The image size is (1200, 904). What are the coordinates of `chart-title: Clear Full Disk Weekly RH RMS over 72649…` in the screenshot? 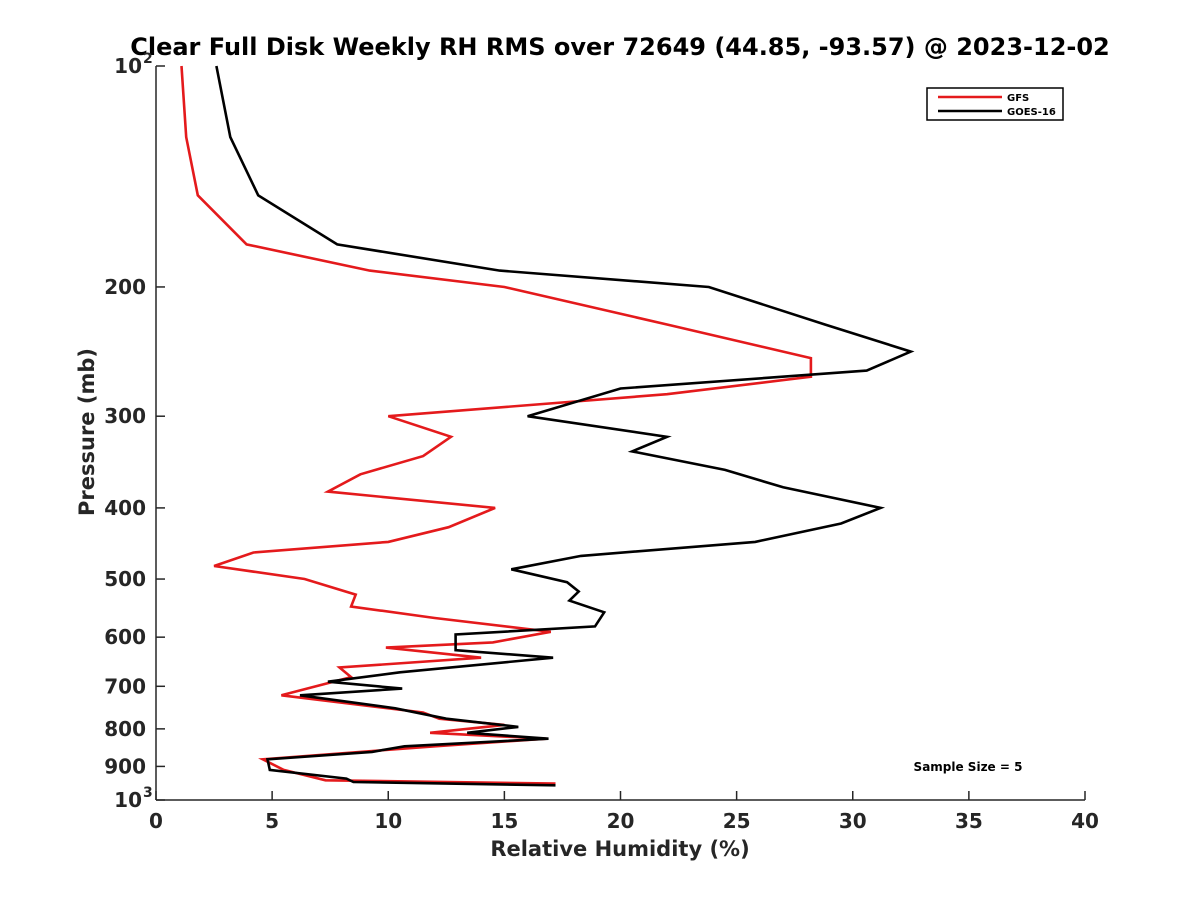 It's located at (620, 47).